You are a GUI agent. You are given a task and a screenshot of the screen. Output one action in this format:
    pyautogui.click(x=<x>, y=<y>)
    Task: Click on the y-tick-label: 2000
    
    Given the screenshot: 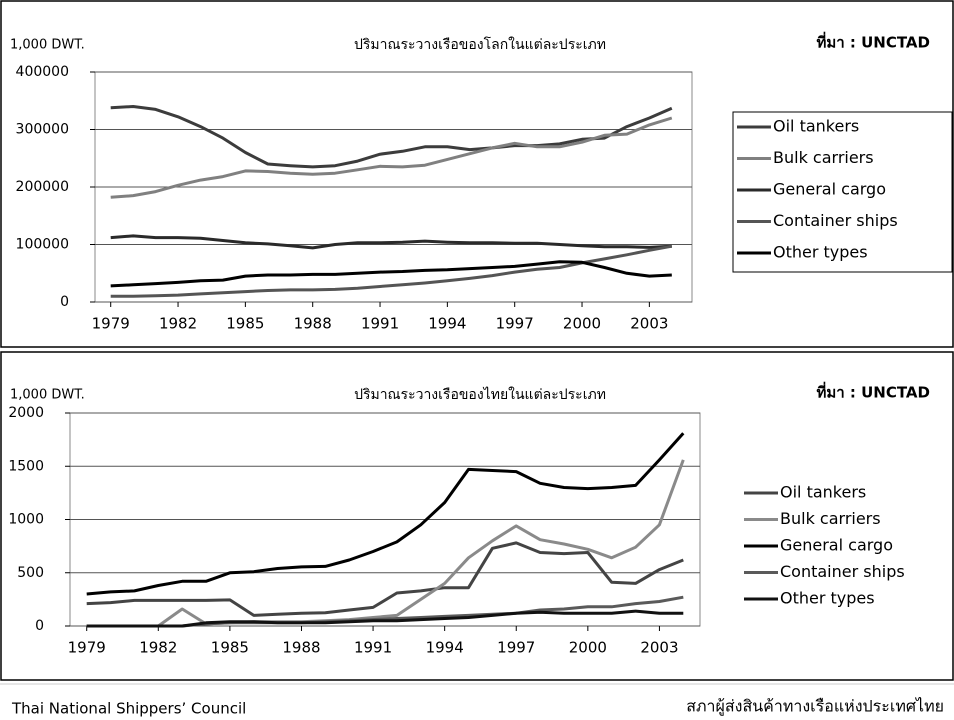 What is the action you would take?
    pyautogui.click(x=26, y=413)
    